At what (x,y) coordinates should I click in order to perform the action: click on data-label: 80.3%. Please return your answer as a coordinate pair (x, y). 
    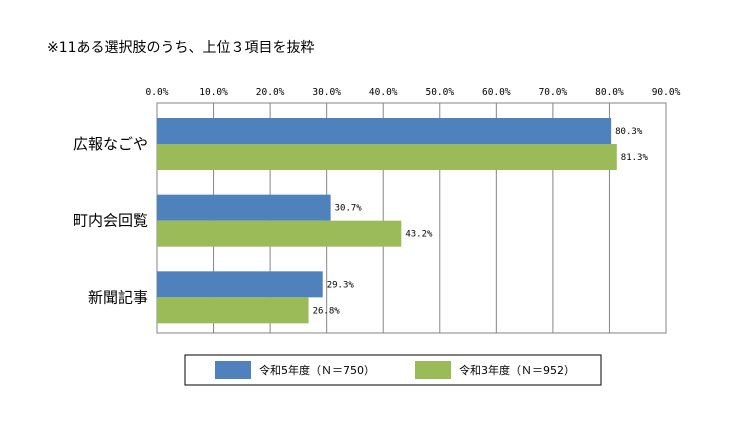
    Looking at the image, I should click on (629, 132).